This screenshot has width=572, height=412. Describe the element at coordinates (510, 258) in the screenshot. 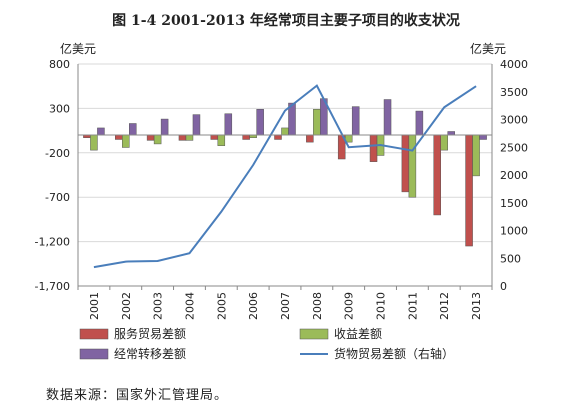

I see `right-tick-label: 500` at that location.